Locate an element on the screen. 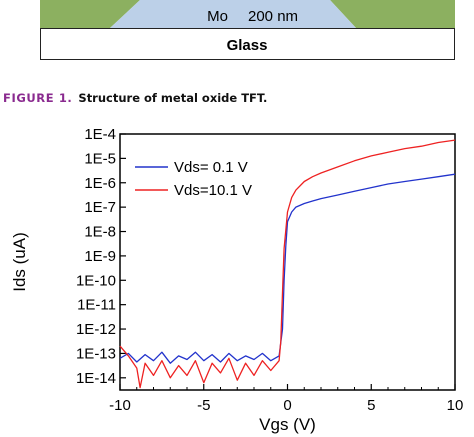 Image resolution: width=474 pixels, height=437 pixels. y-tick-label: 1E-5 is located at coordinates (100, 158).